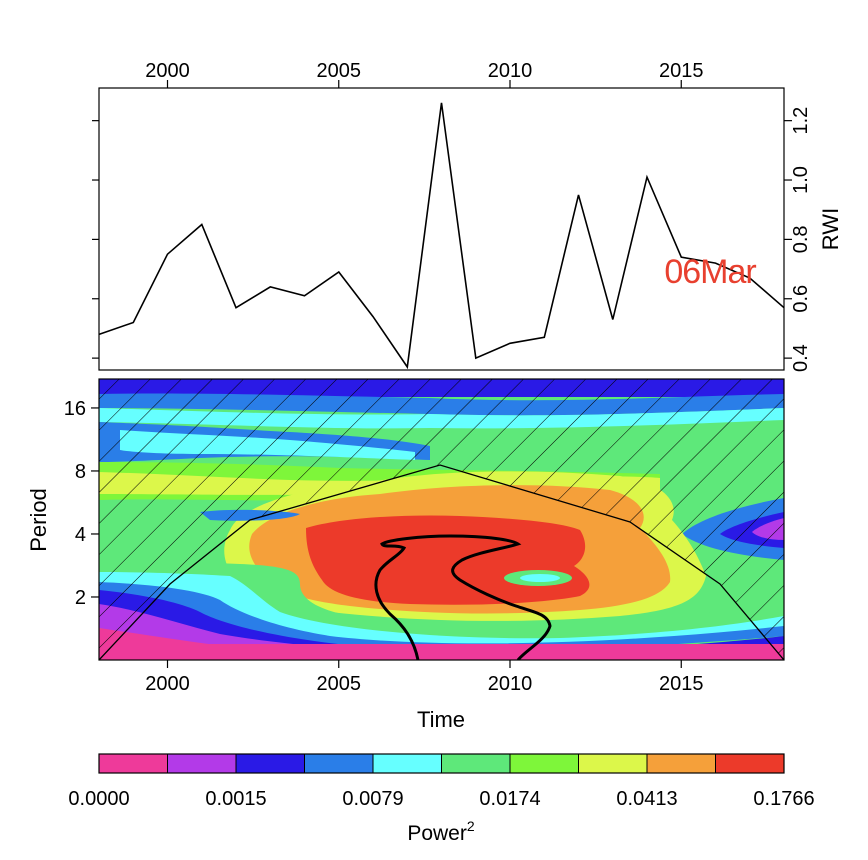  I want to click on colorbar-tick-labels: 0.0000 0.0015 0.0079 0.0174 0.0413 0.1766, so click(441, 799).